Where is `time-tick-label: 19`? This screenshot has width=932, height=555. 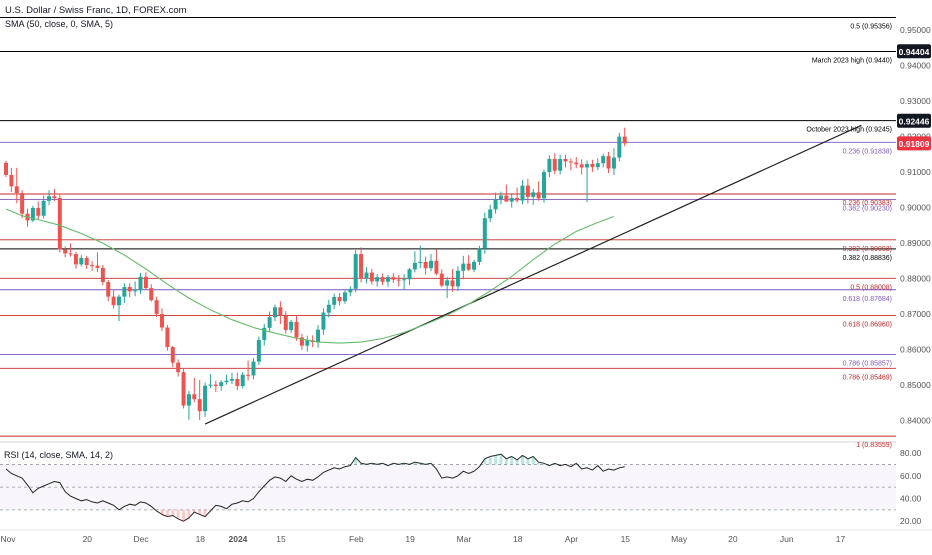 time-tick-label: 19 is located at coordinates (410, 539).